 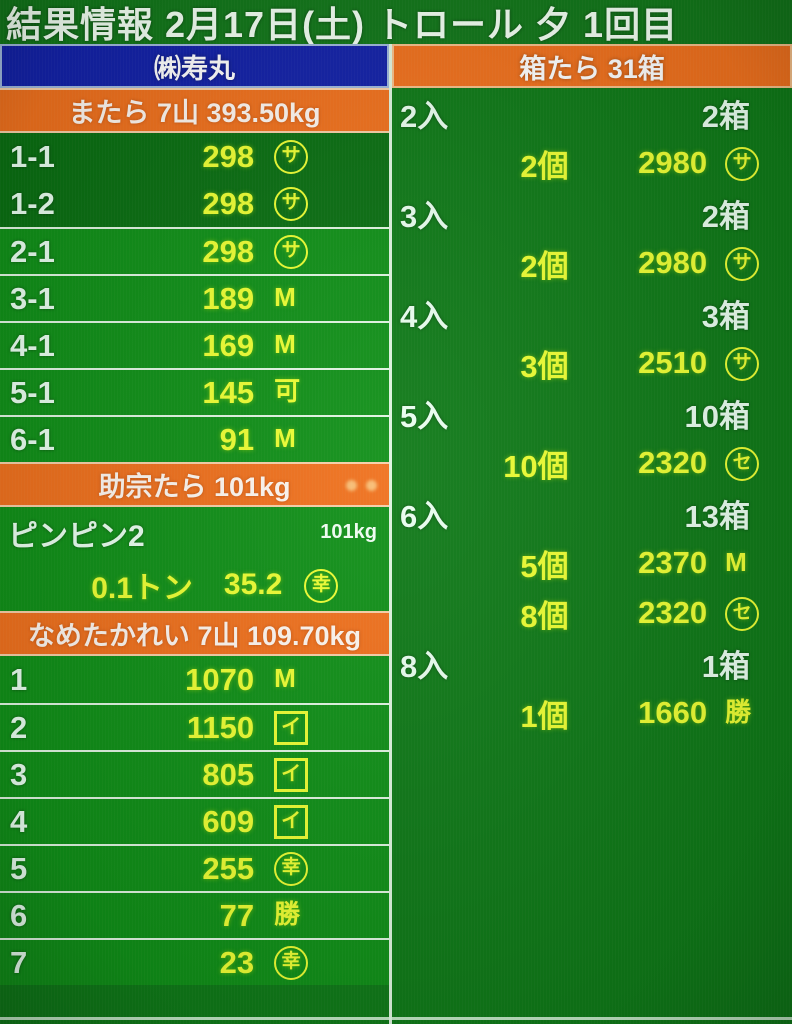 What do you see at coordinates (194, 961) in the screenshot?
I see `table-row: 7 23 幸` at bounding box center [194, 961].